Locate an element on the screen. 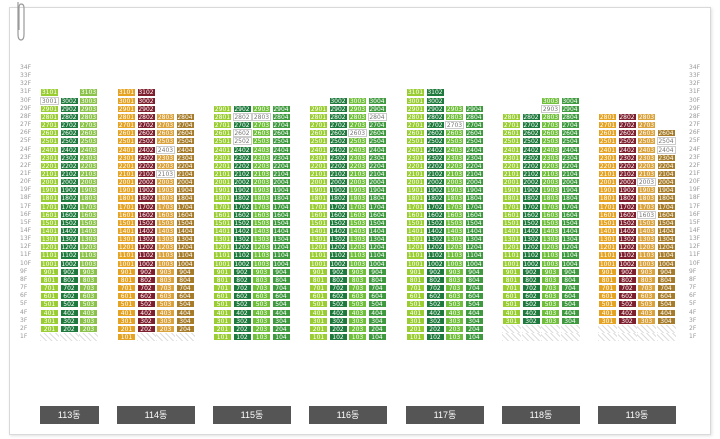 The height and width of the screenshot is (439, 720). unit-cell: 1103 is located at coordinates (261, 255).